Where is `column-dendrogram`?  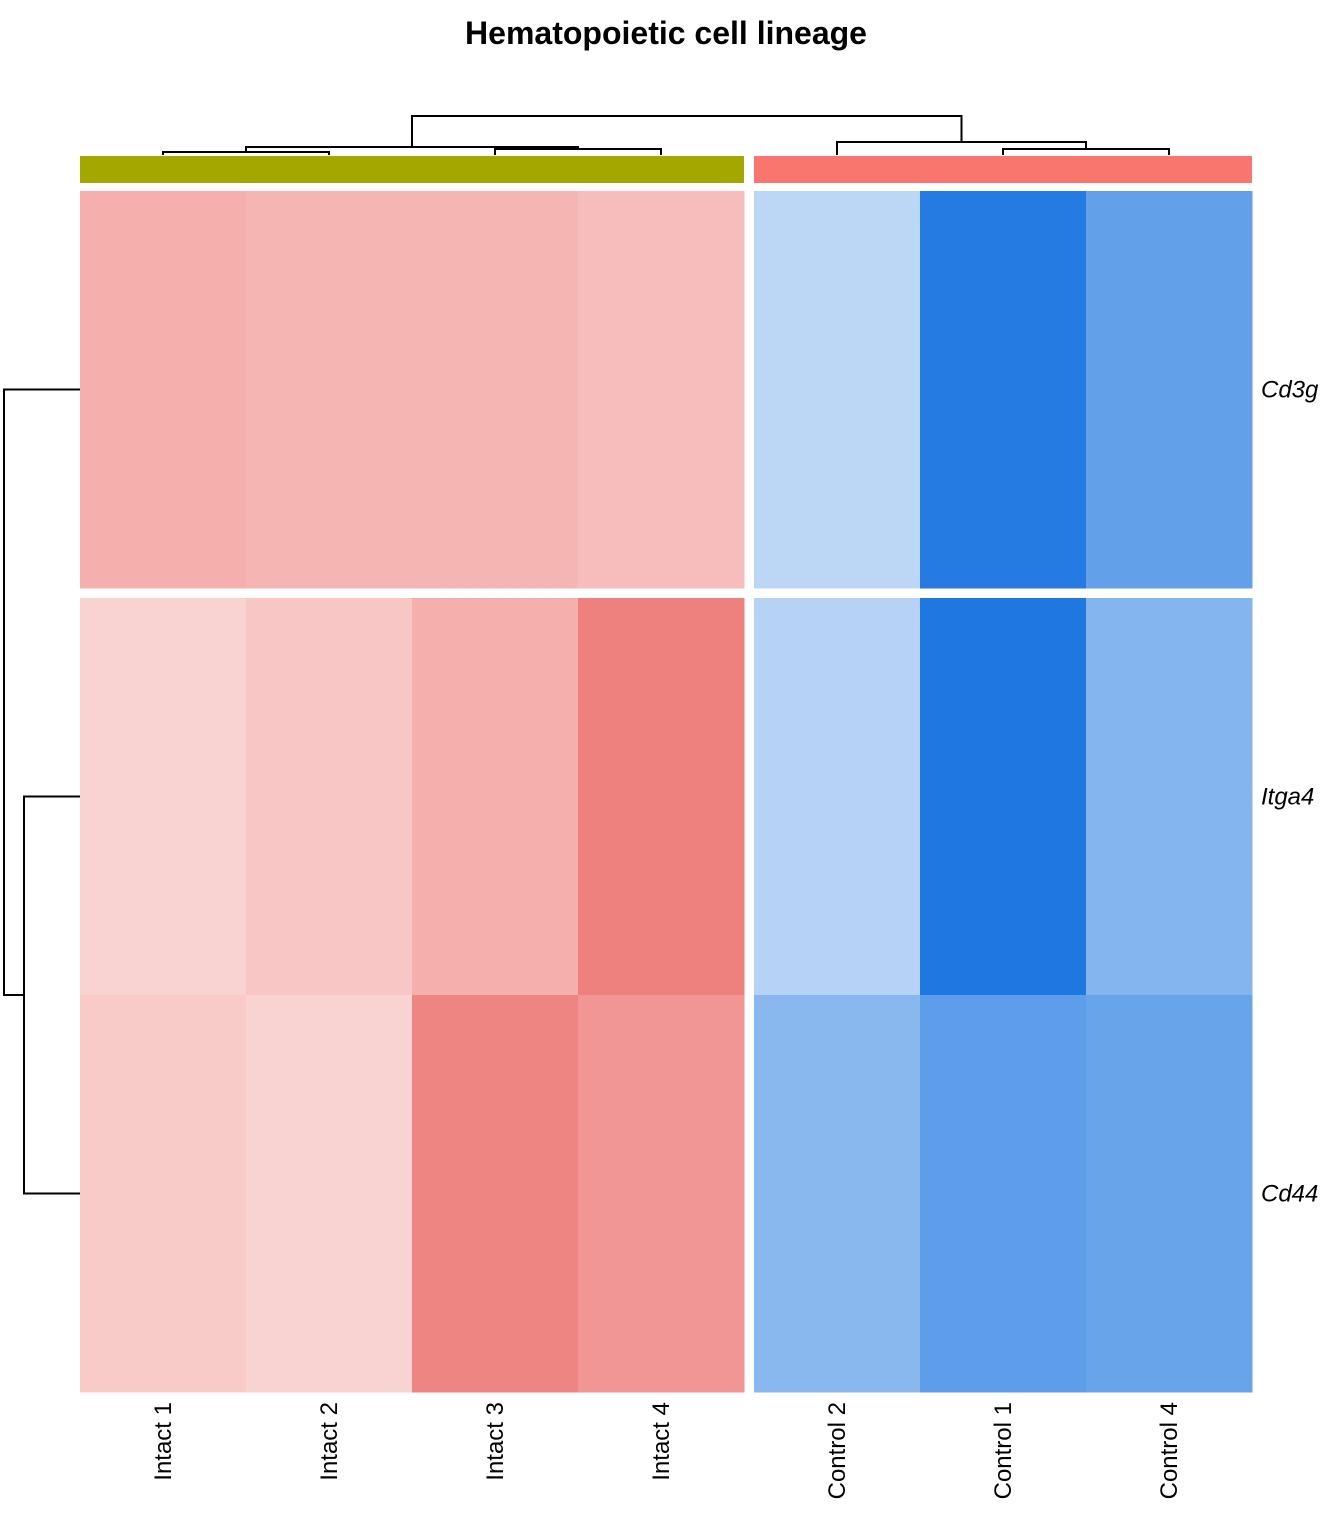
column-dendrogram is located at coordinates (666, 135).